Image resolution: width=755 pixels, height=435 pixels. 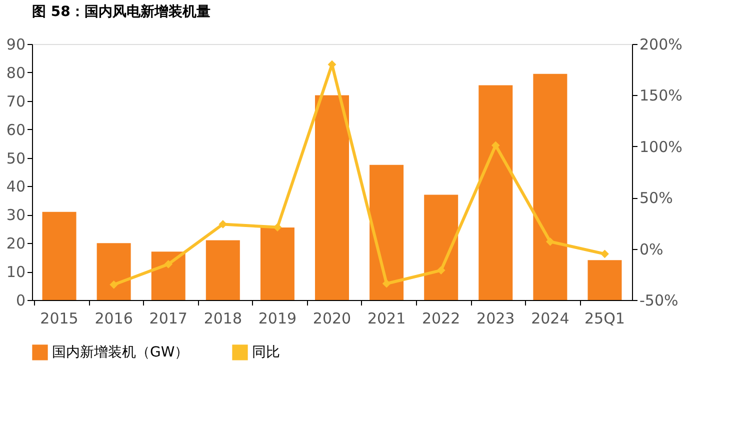 I want to click on x-tick-label: 2024, so click(x=550, y=319).